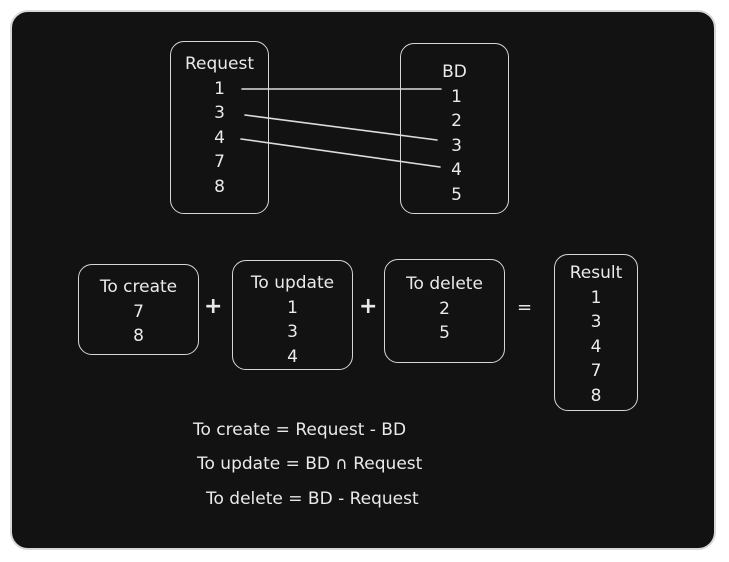 The image size is (729, 562). I want to click on to-delete-item: 5, so click(444, 333).